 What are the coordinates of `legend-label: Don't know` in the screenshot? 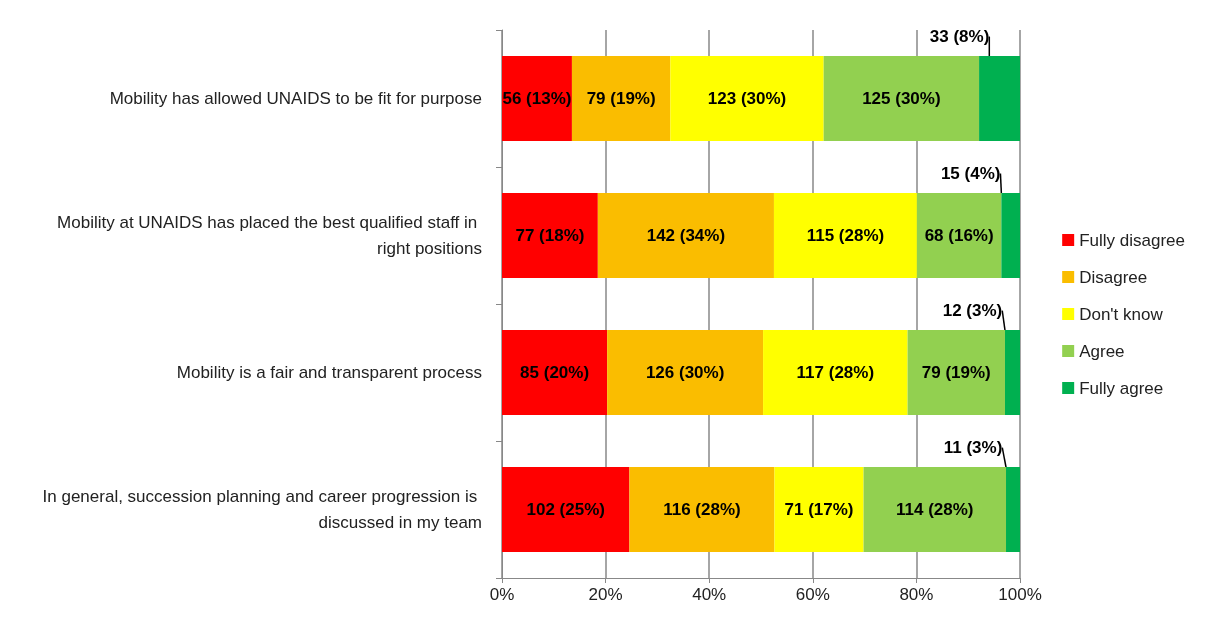 It's located at (1121, 314).